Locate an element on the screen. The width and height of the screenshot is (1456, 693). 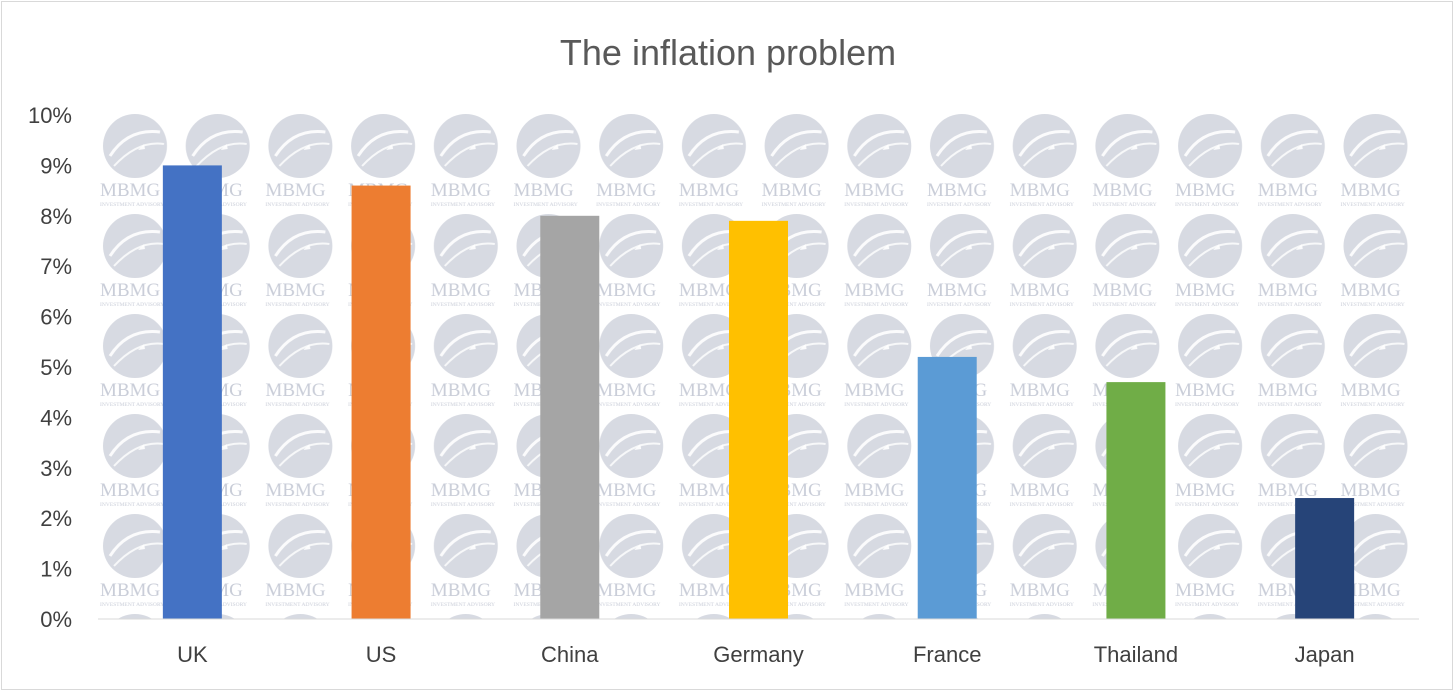
x-tick-label: Japan is located at coordinates (1325, 654).